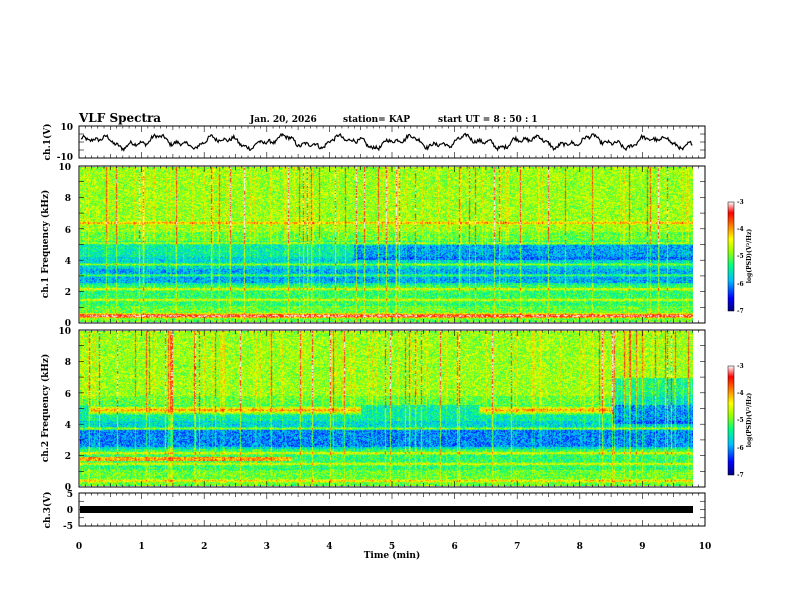  Describe the element at coordinates (64, 168) in the screenshot. I see `ch1-ytick-10-khz: 10` at that location.